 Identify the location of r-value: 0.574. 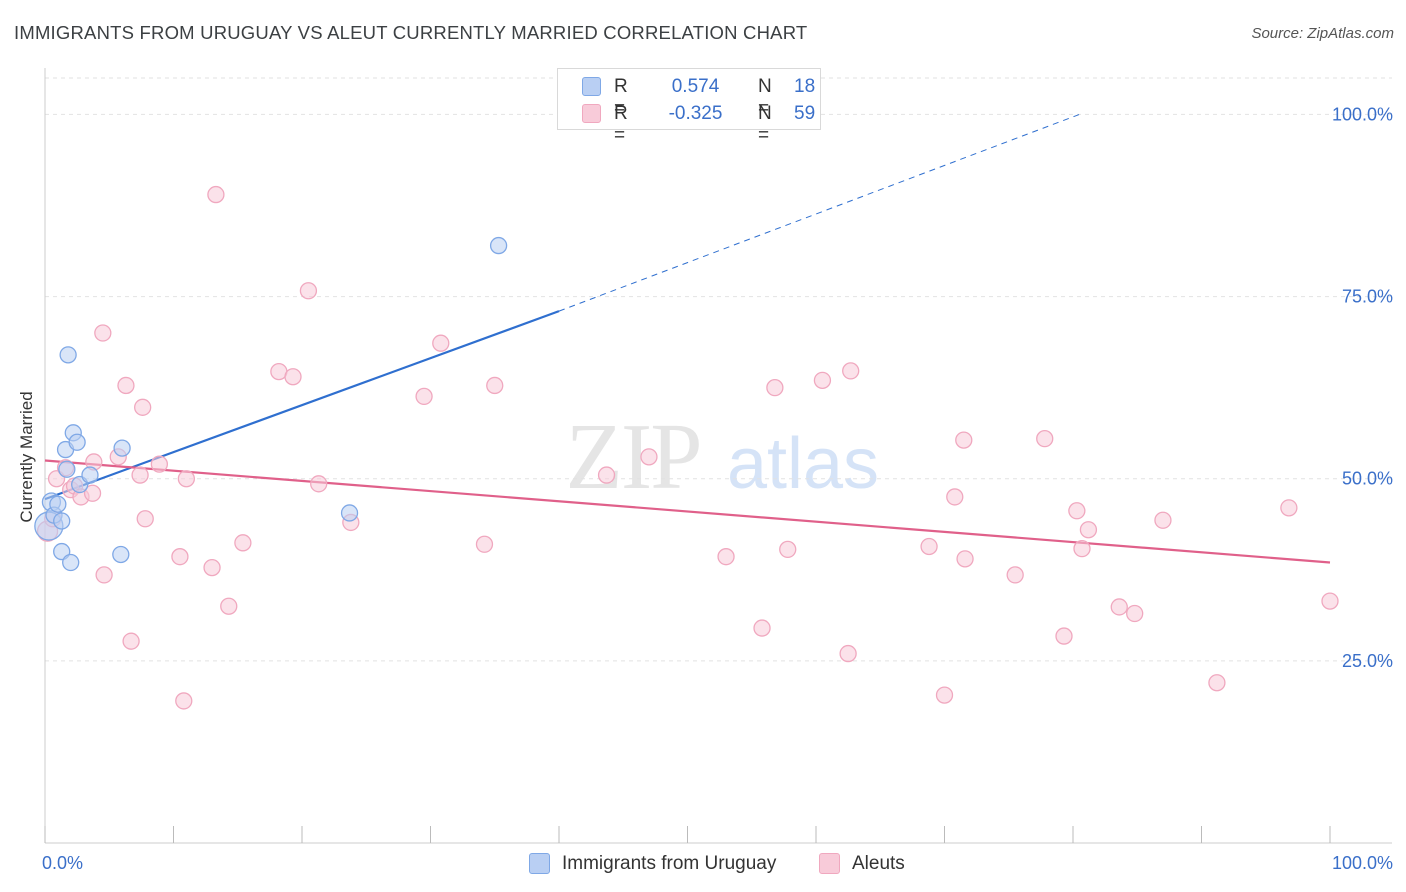
(695, 86).